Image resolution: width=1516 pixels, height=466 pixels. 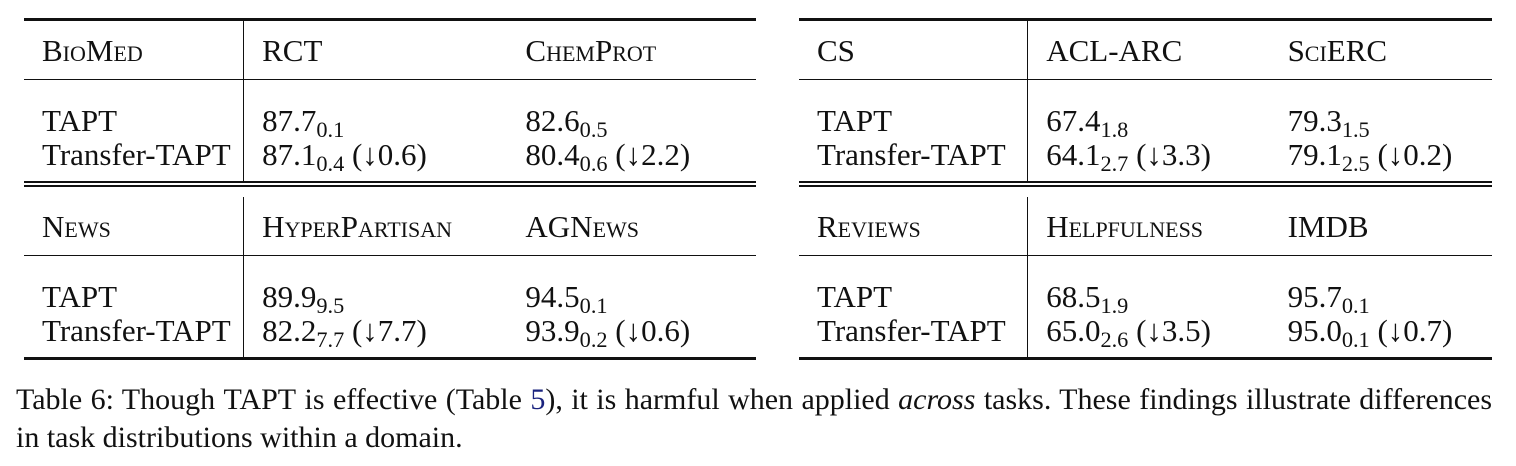 I want to click on score-delta: (↓0.2), so click(x=1415, y=154).